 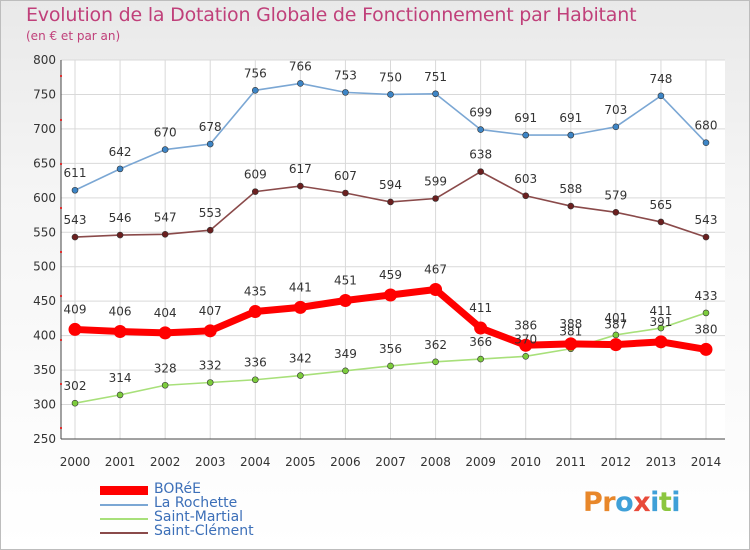 I want to click on data-label: 638, so click(x=480, y=155).